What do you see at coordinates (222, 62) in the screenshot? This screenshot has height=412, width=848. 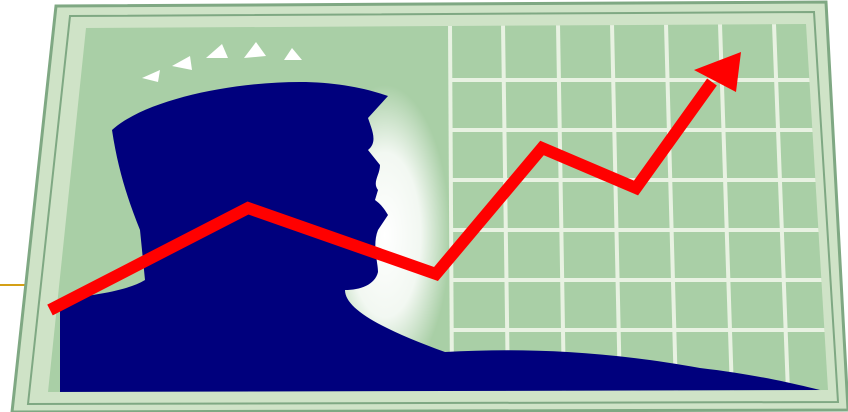 I see `idea-sparkles` at bounding box center [222, 62].